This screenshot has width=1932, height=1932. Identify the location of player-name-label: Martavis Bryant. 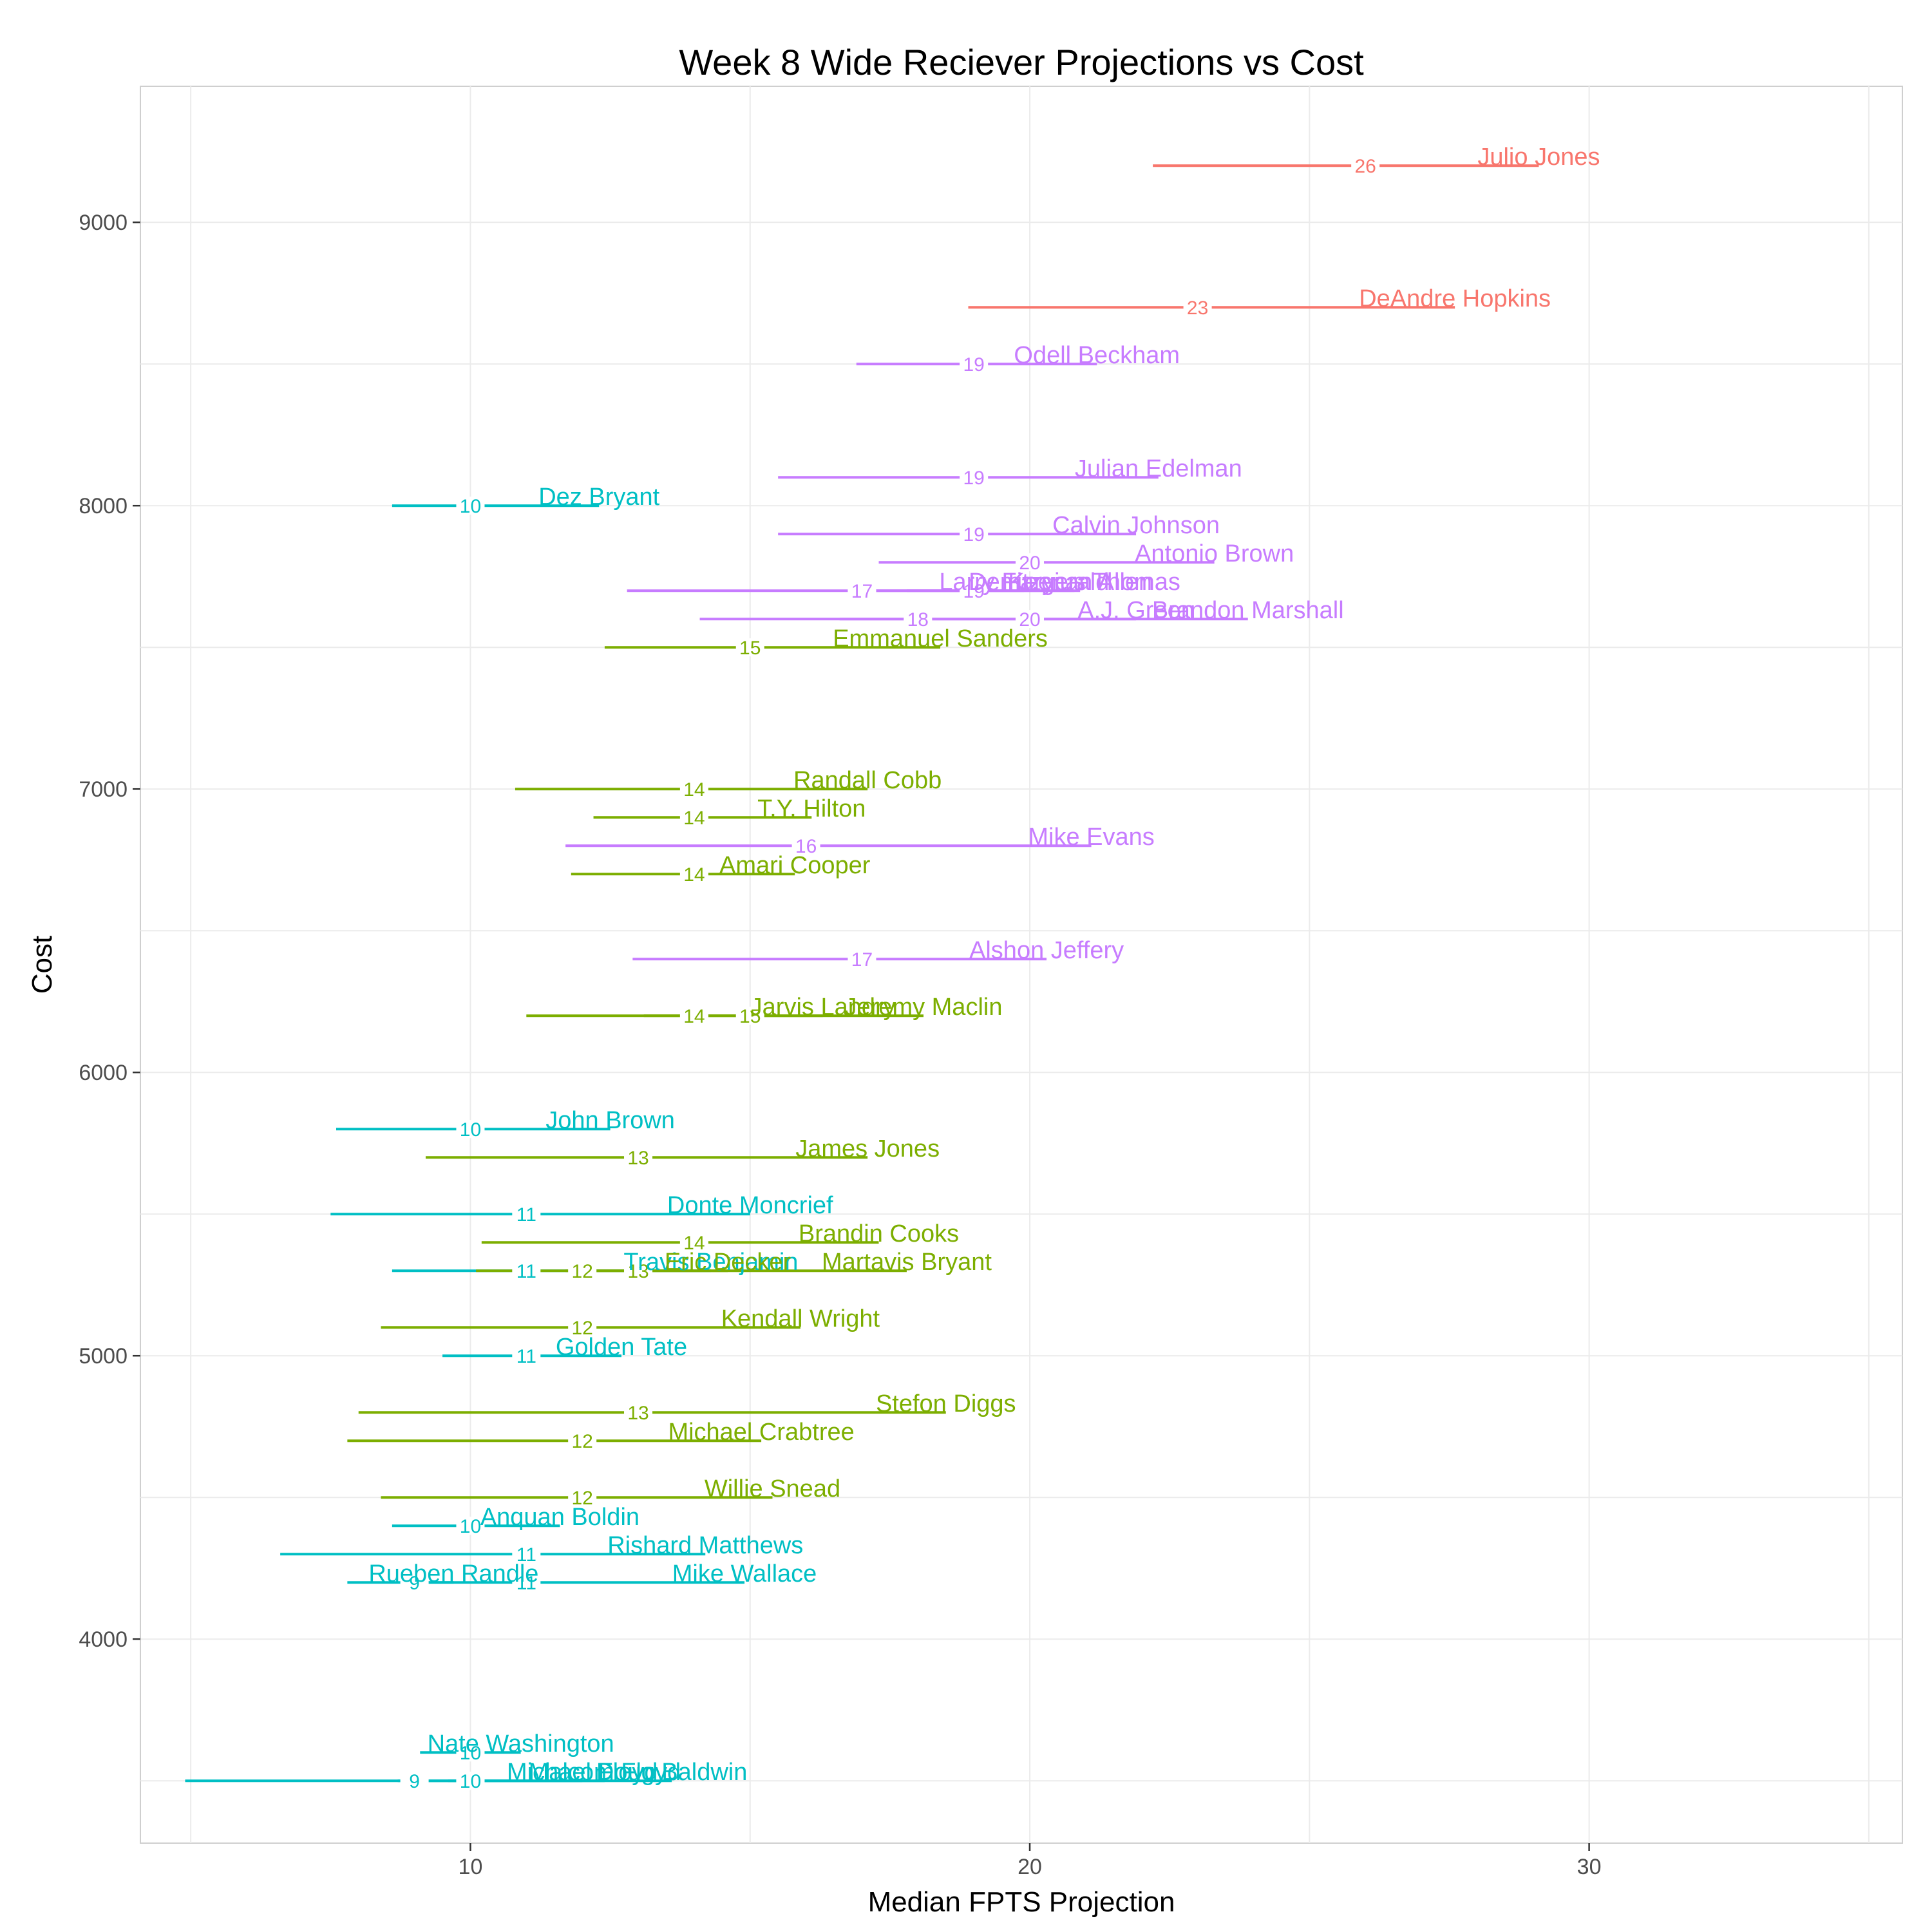
(907, 1262).